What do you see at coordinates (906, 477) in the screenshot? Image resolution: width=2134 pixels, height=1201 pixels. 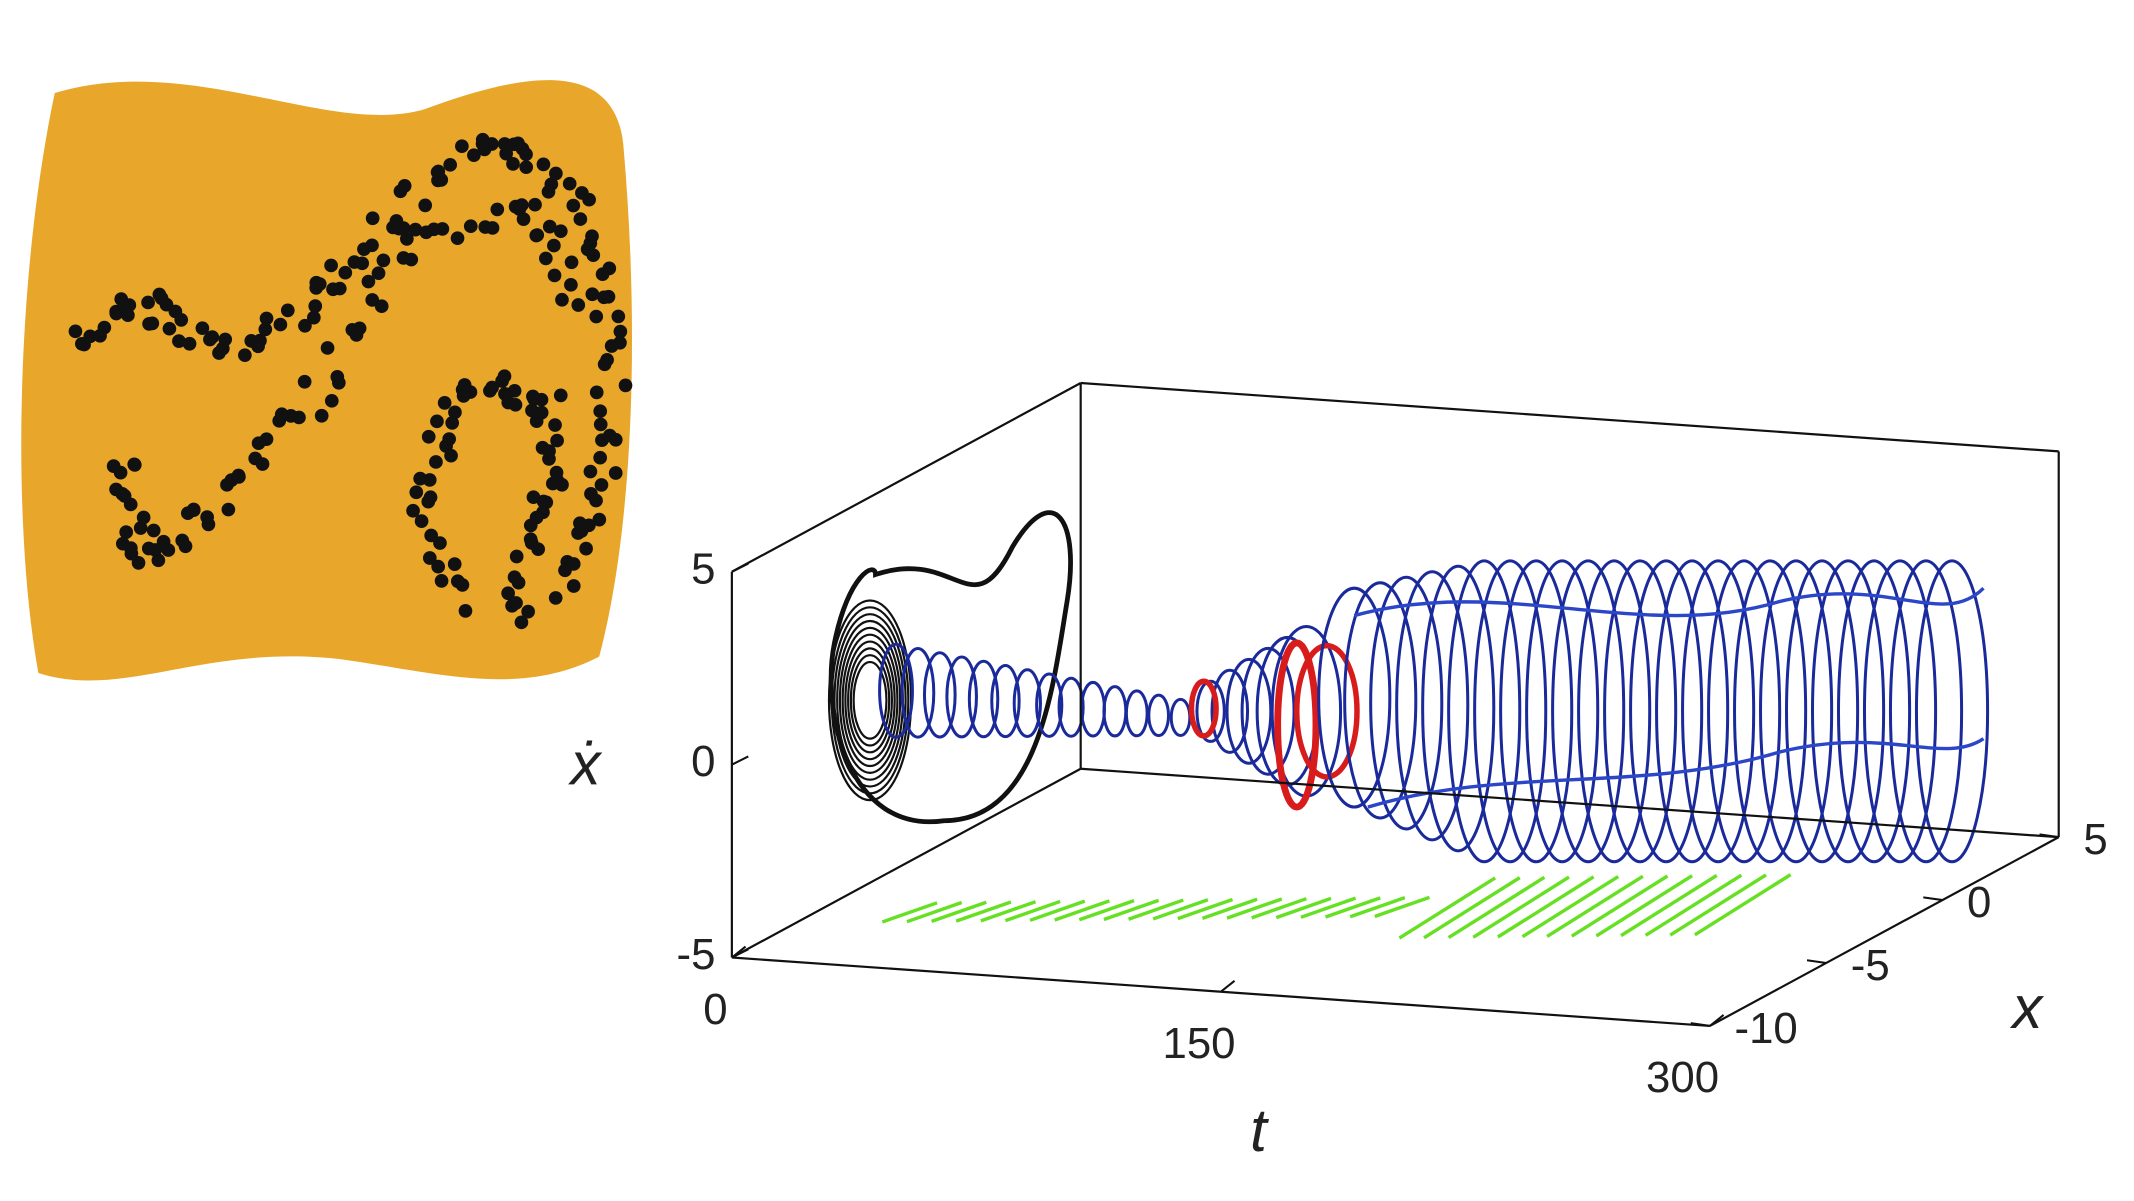 I see `box-edge` at bounding box center [906, 477].